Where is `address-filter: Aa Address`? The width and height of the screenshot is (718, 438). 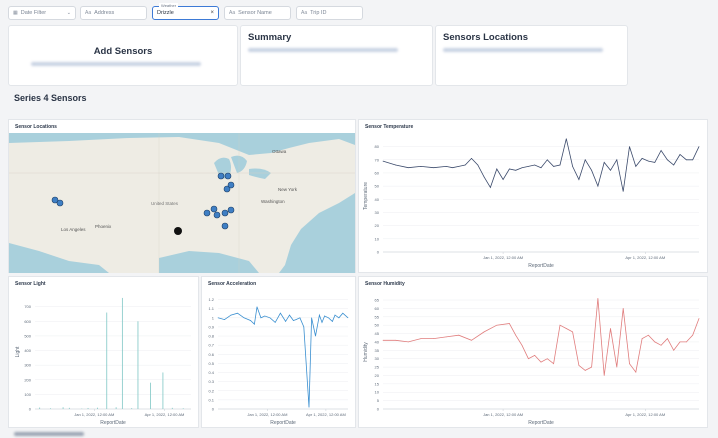
address-filter: Aa Address is located at coordinates (113, 13).